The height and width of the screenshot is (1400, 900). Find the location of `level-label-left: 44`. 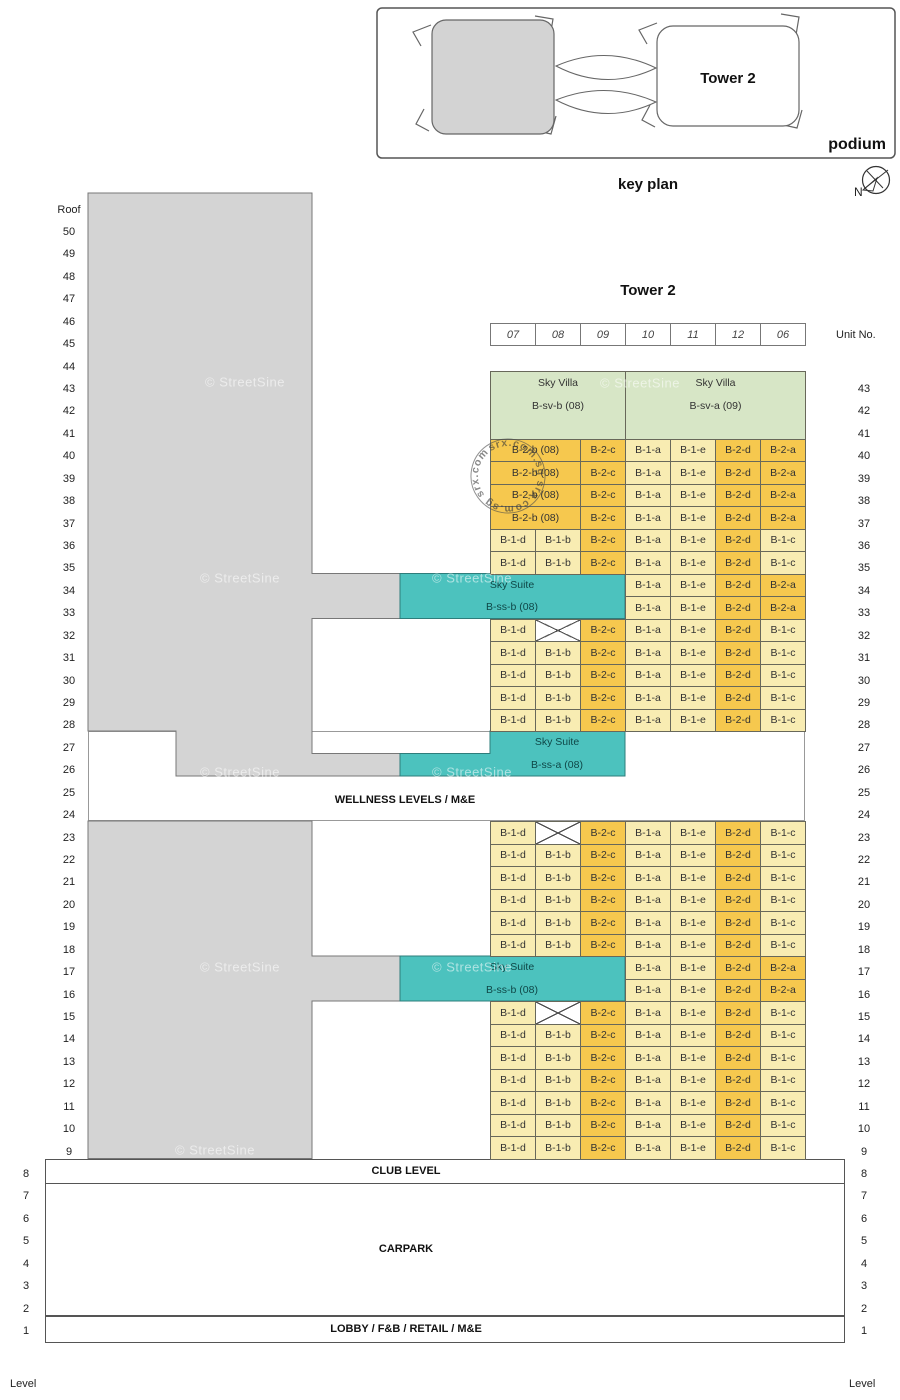

level-label-left: 44 is located at coordinates (69, 366).